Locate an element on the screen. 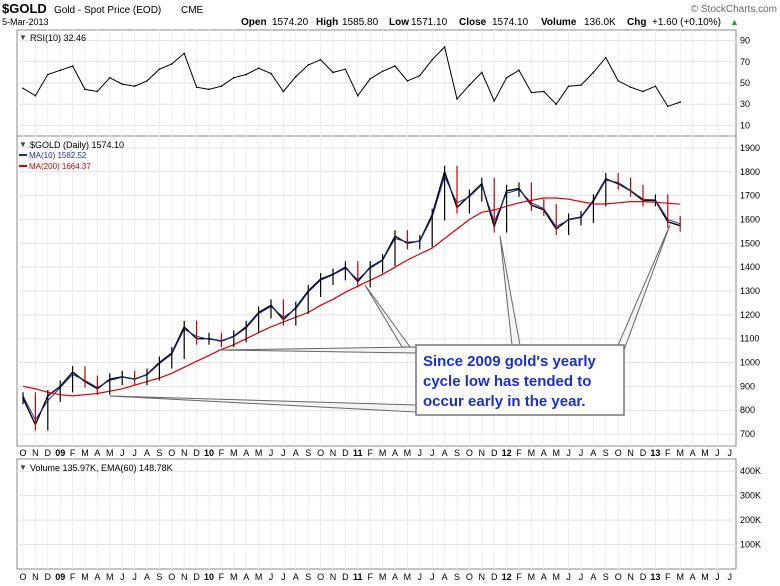 Image resolution: width=780 pixels, height=586 pixels. high-label: High is located at coordinates (327, 22).